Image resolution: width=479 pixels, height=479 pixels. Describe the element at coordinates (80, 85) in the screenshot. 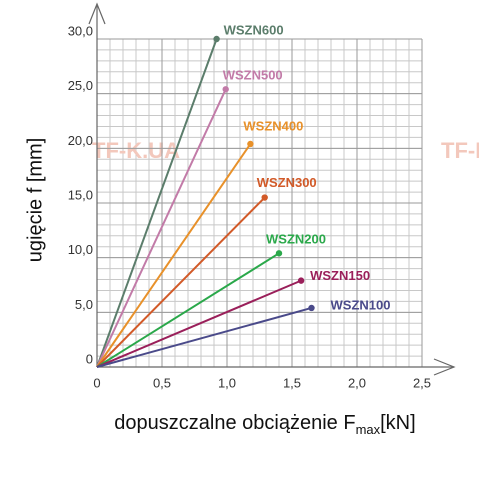

I see `y-tick-label: 25,0` at that location.